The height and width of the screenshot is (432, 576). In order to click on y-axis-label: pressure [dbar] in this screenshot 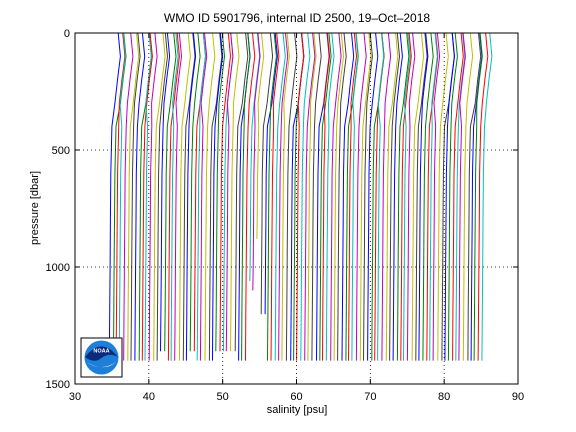, I will do `click(35, 208)`.